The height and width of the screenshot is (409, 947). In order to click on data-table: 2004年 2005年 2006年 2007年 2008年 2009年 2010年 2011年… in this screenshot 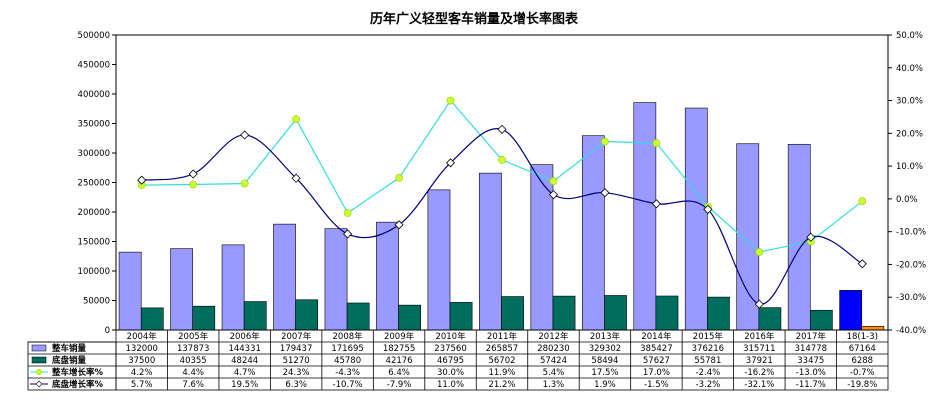, I will do `click(458, 360)`.